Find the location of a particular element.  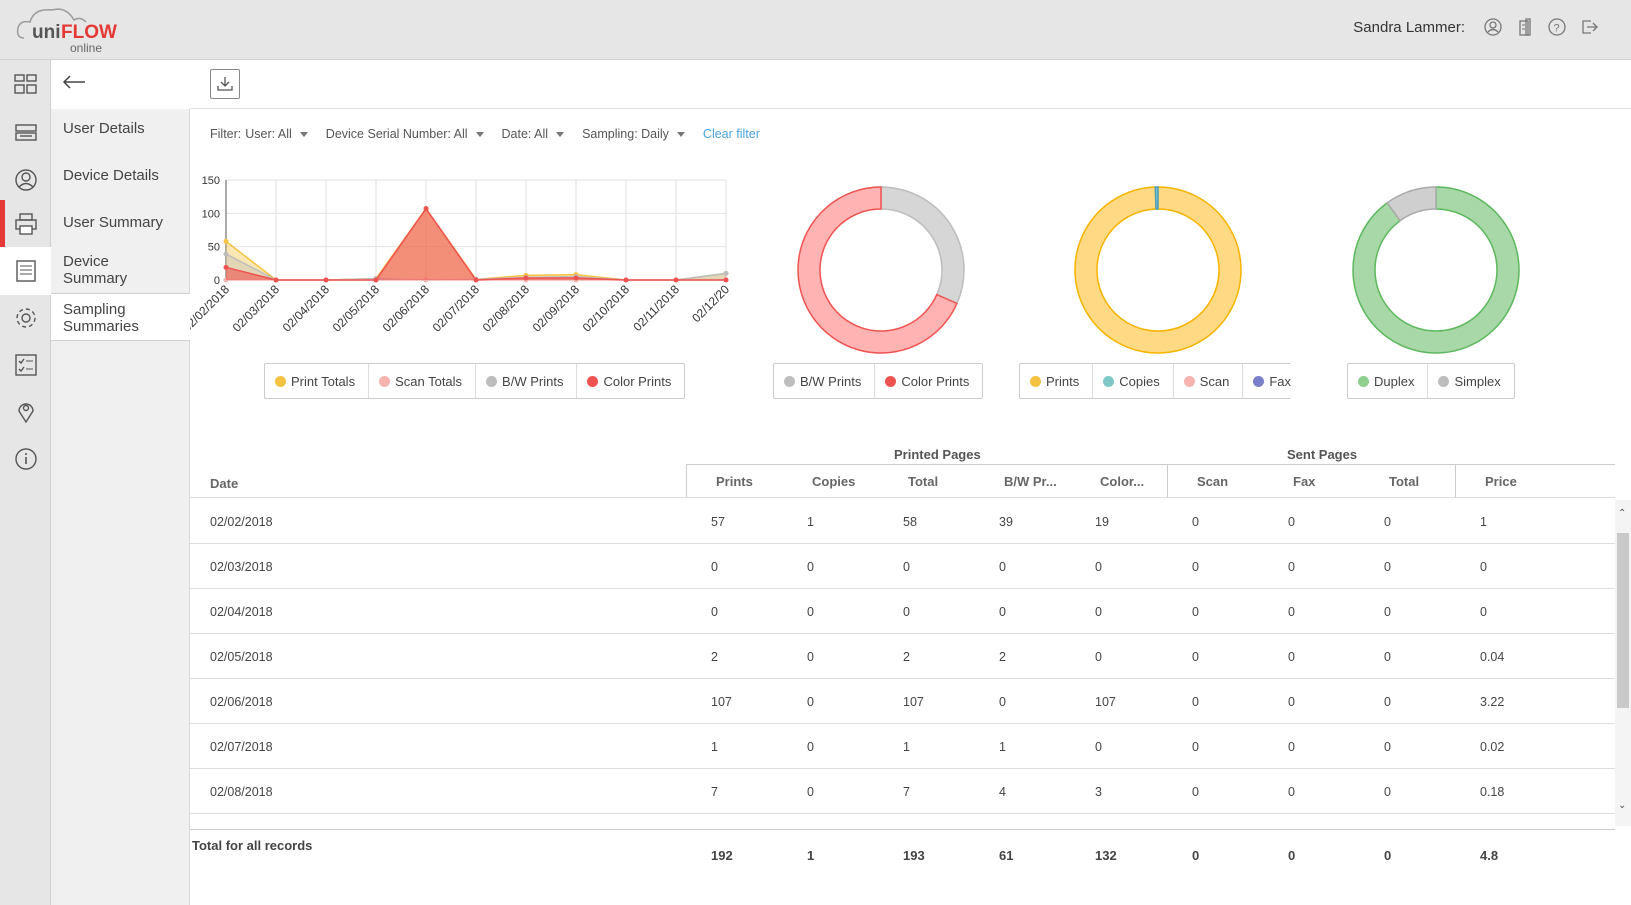

rail-user is located at coordinates (25, 180).